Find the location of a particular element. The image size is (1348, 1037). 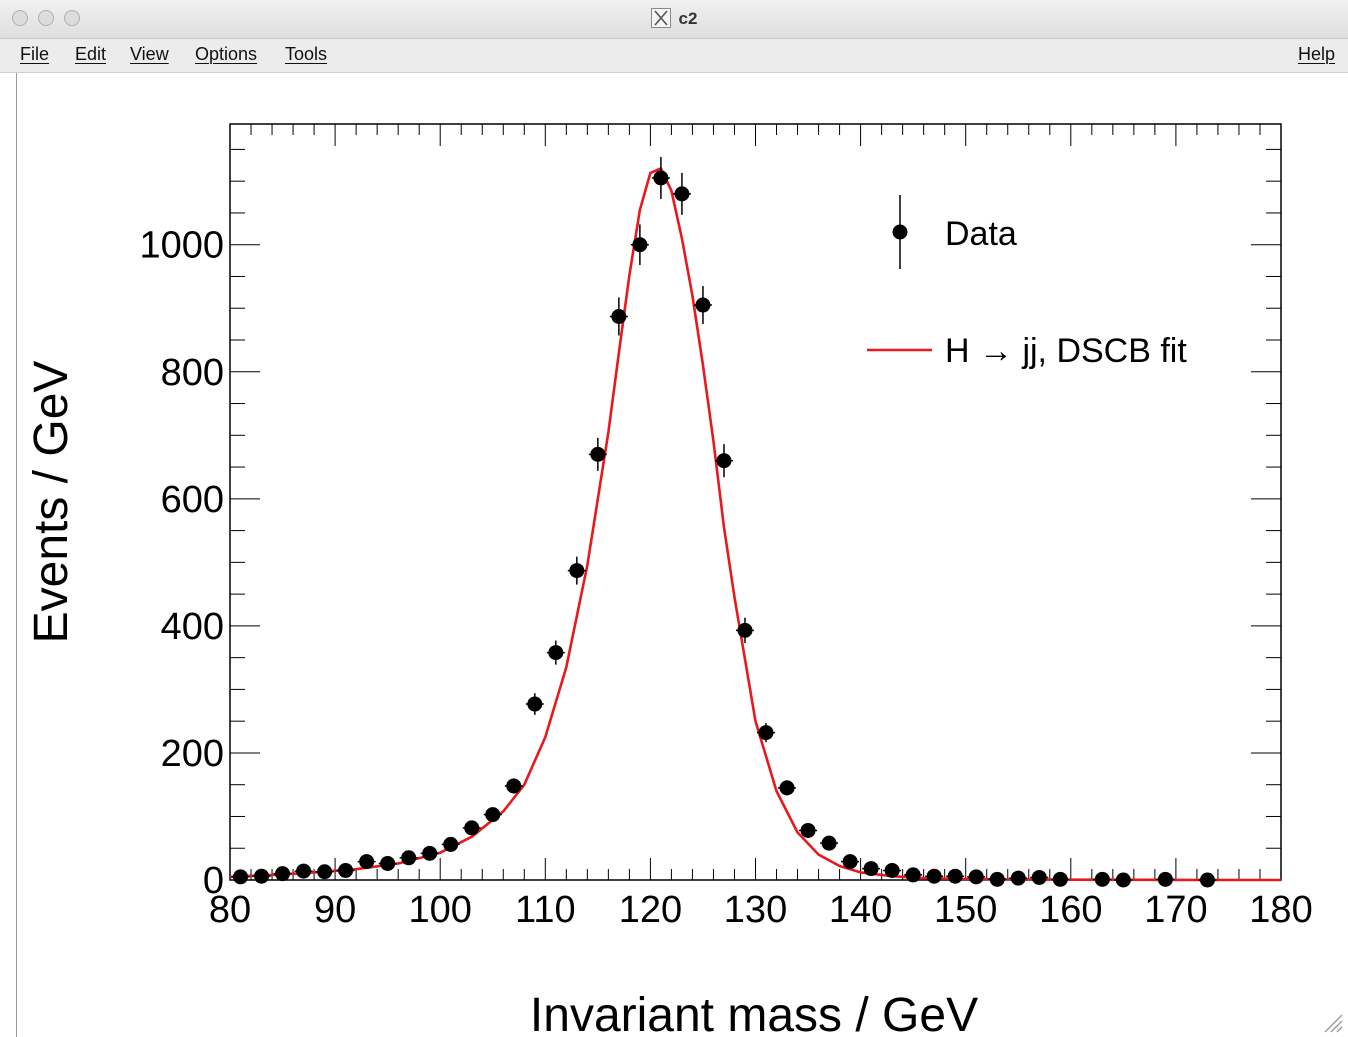

menu-bar: File Edit View Options Tools Help is located at coordinates (674, 56).